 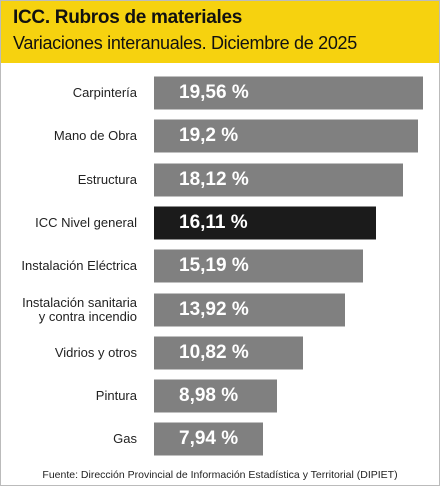 What do you see at coordinates (128, 17) in the screenshot?
I see `chart-title: ICC. Rubros de materiales` at bounding box center [128, 17].